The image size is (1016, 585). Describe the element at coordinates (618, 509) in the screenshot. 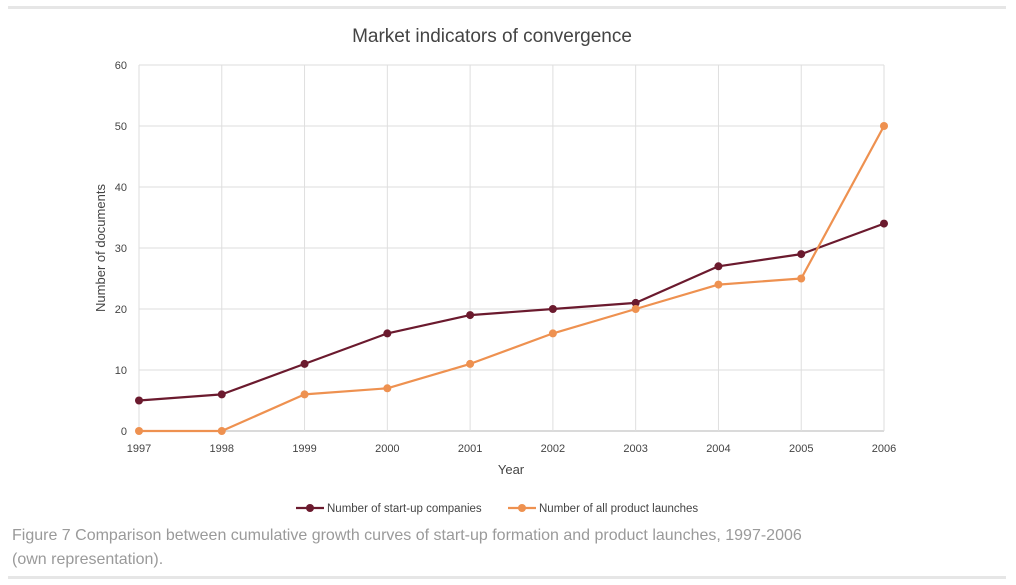

I see `legend-label: Number of all product launches` at that location.